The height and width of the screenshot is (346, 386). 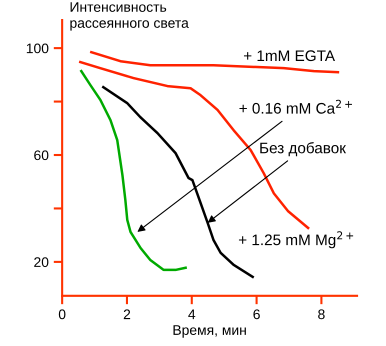 What do you see at coordinates (295, 107) in the screenshot?
I see `annotation: + 0.16 mM Ca$^{2+}$` at bounding box center [295, 107].